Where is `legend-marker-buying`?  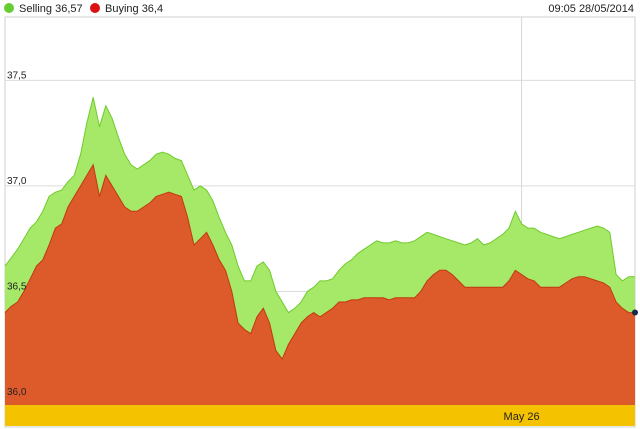
legend-marker-buying is located at coordinates (95, 8).